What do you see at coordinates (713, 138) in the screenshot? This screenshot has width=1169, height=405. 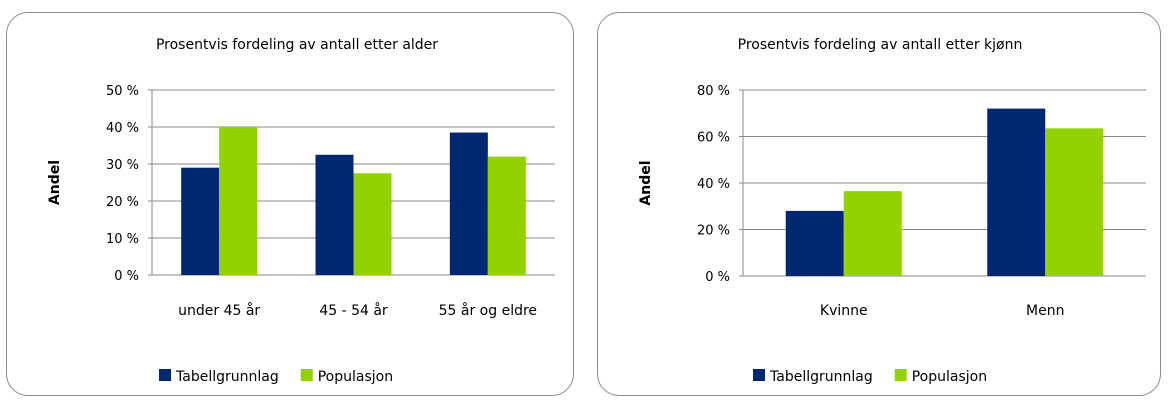 I see `y-tick-label: 60 %` at bounding box center [713, 138].